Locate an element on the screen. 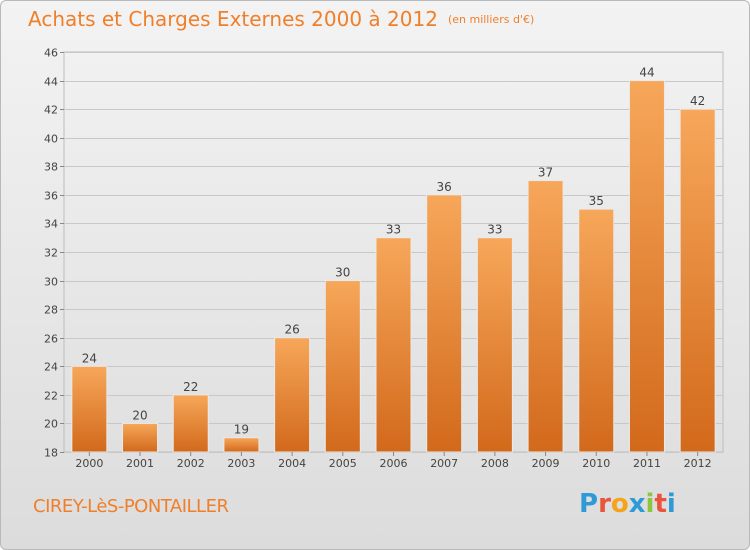 This screenshot has width=750, height=550. y-tick-label: 28 is located at coordinates (51, 310).